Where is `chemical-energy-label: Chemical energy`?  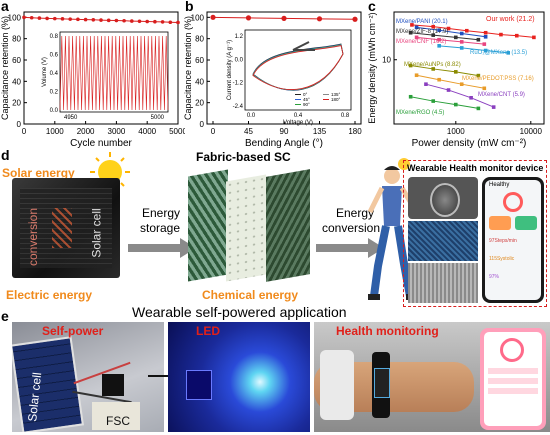 chemical-energy-label: Chemical energy is located at coordinates (250, 295).